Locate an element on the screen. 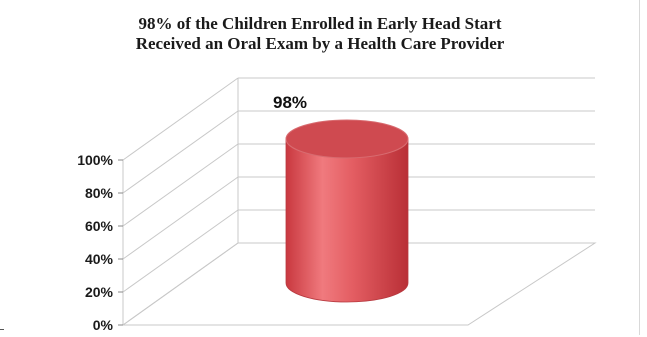  y-tick-label: 40% is located at coordinates (99, 259).